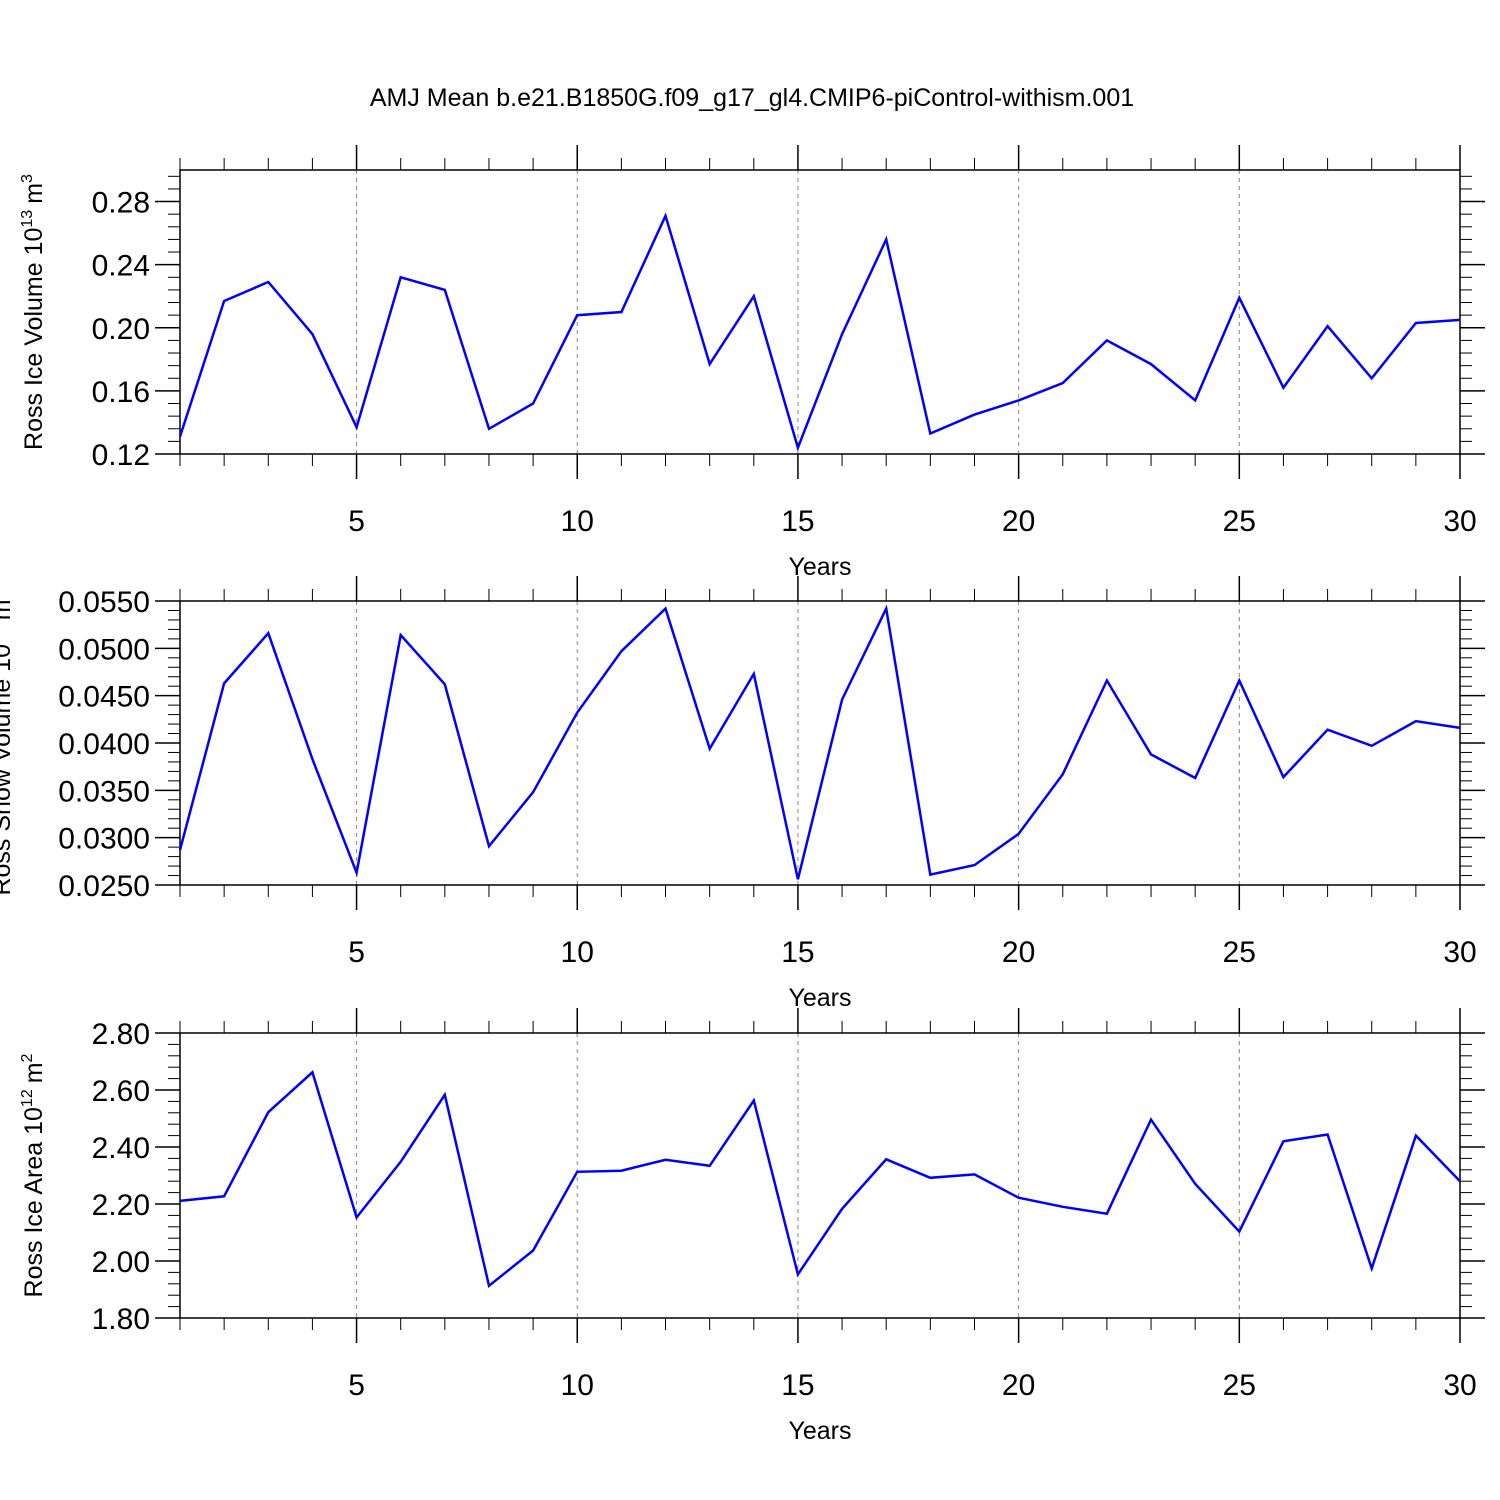 The image size is (1500, 1500). I want to click on y-tick-label: 0.24, so click(121, 266).